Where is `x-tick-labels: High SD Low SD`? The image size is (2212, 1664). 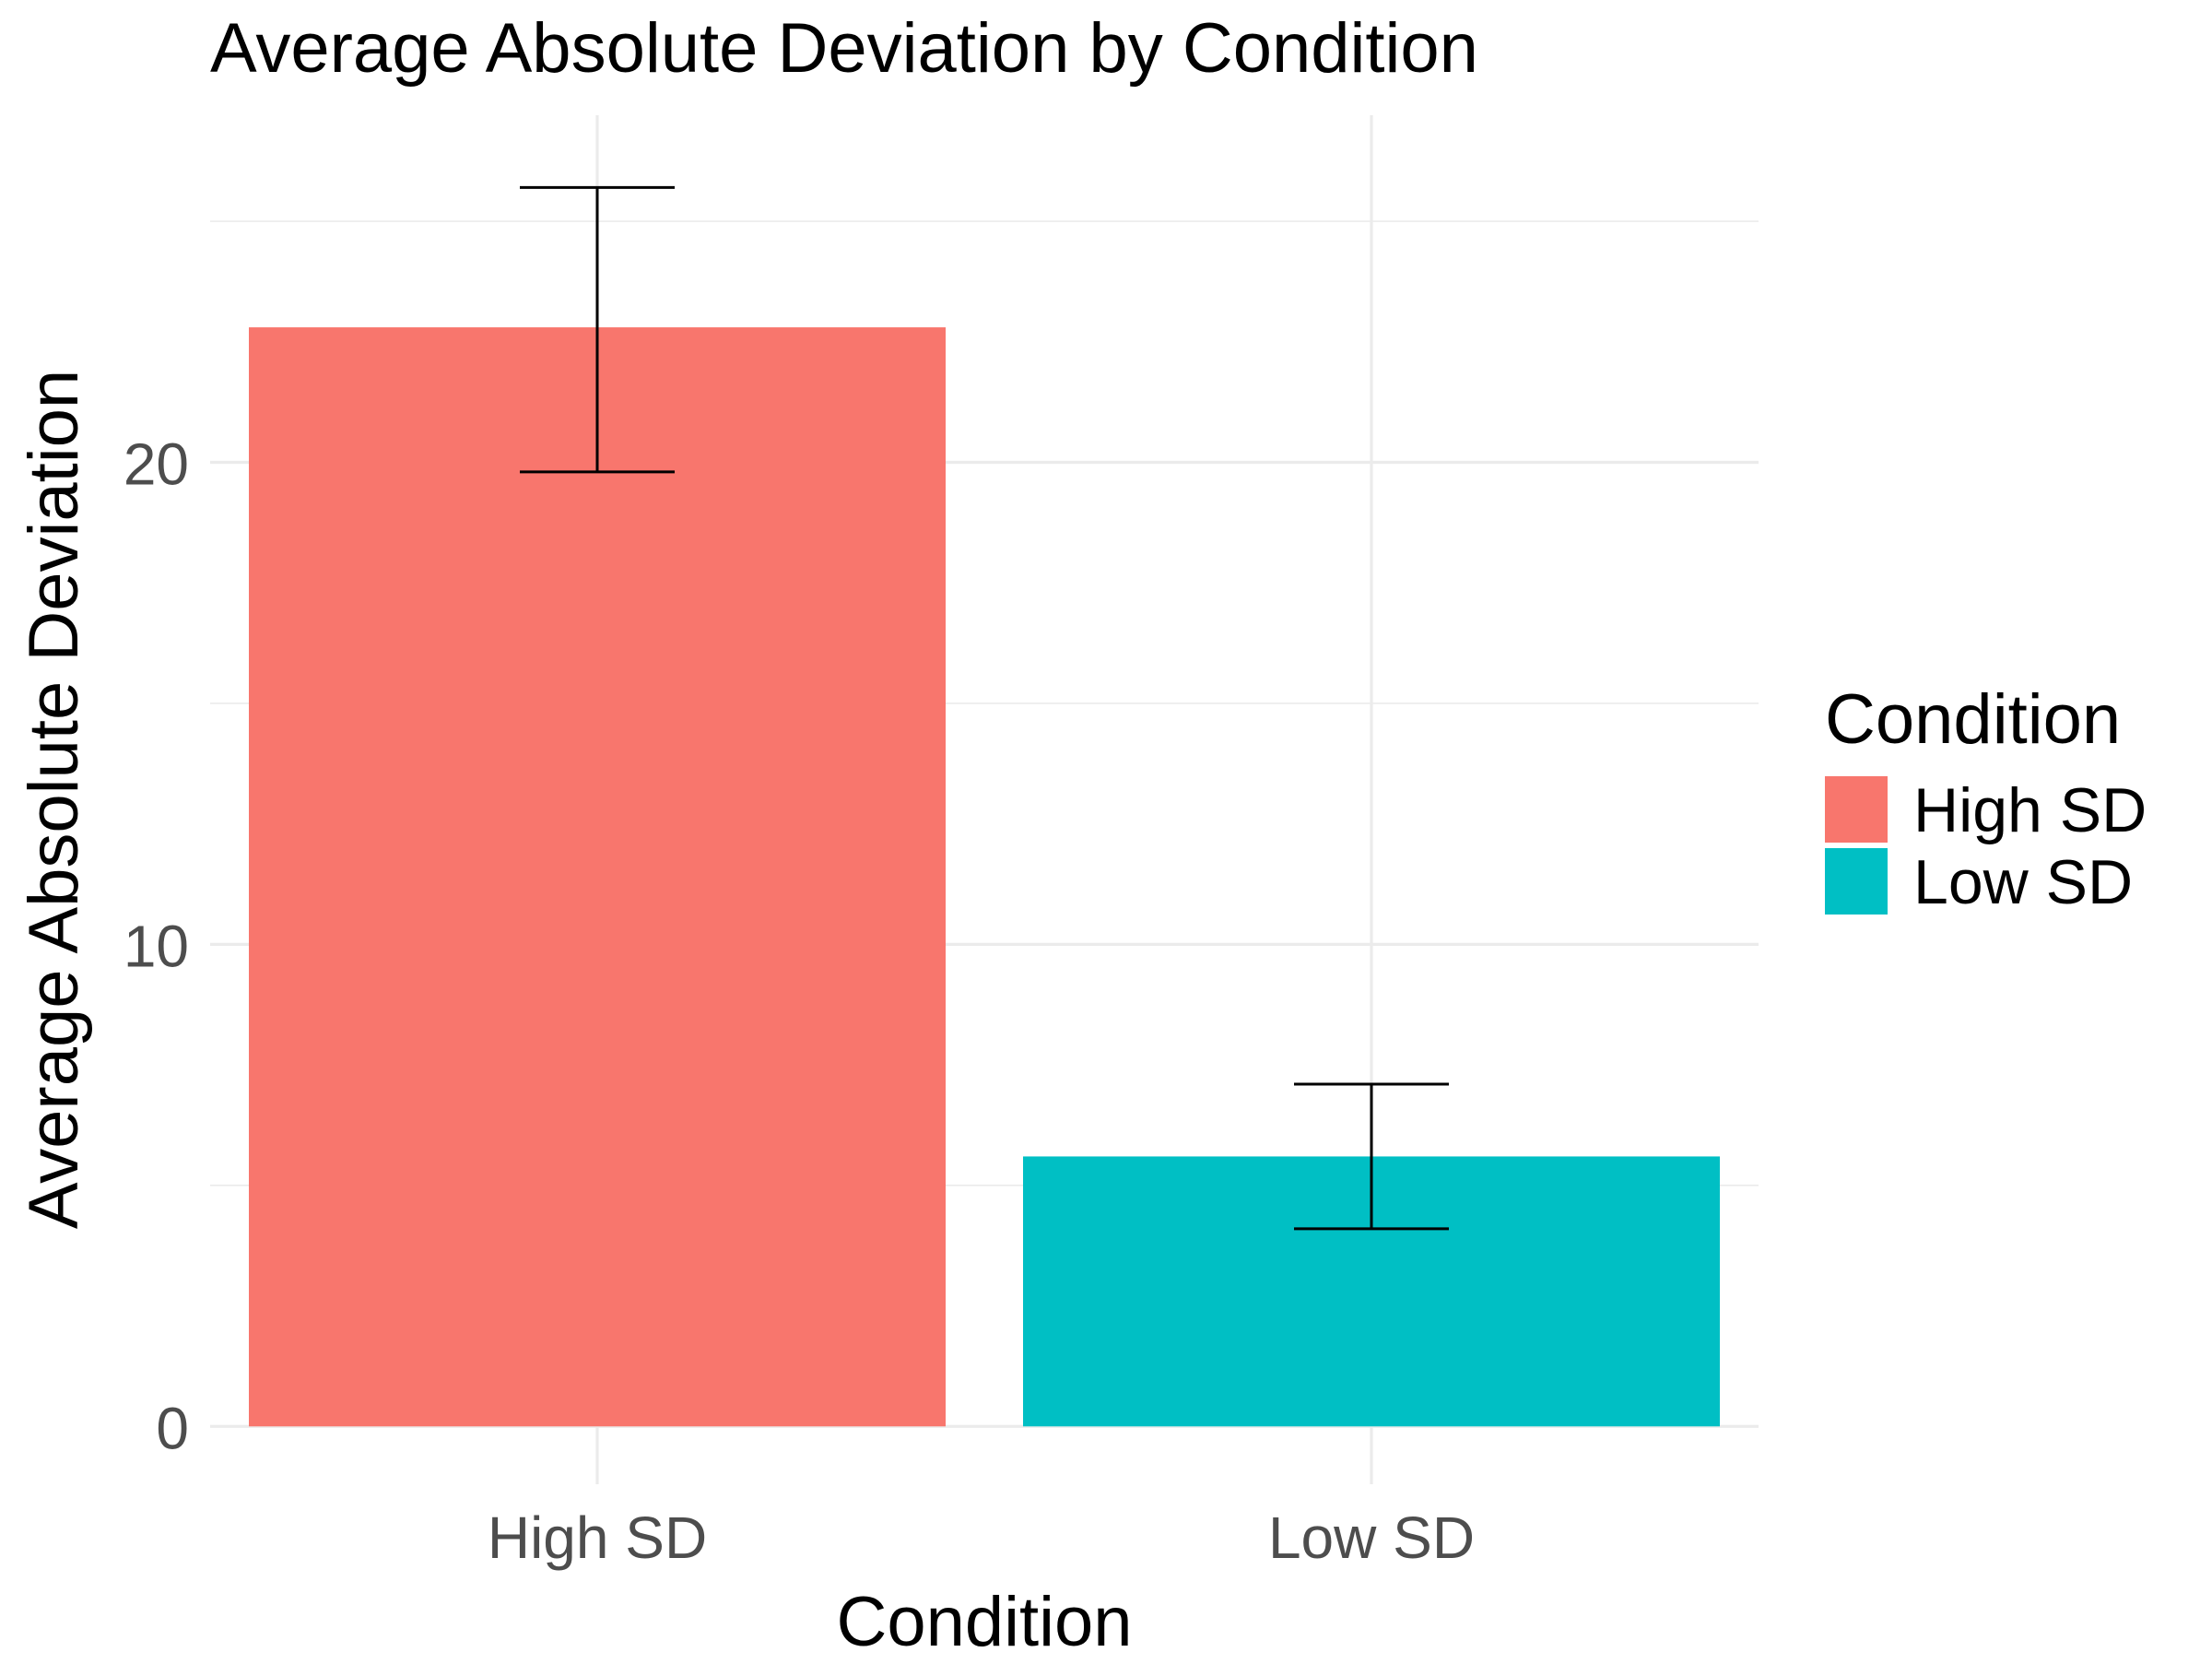
x-tick-labels: High SD Low SD is located at coordinates (981, 1538).